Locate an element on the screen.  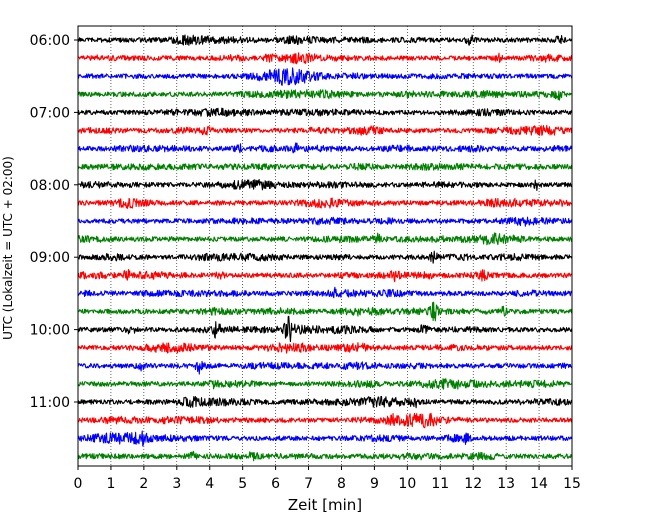
y-tick-label: 11:00 is located at coordinates (50, 403).